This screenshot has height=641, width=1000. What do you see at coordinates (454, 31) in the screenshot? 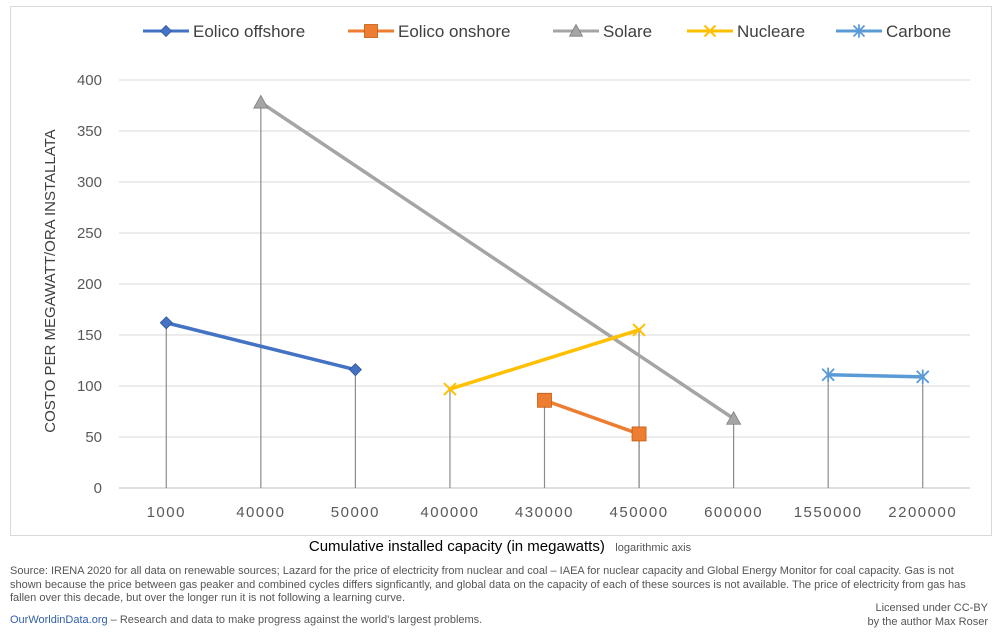
I see `legend-label-eolico-onshore: Eolico onshore` at bounding box center [454, 31].